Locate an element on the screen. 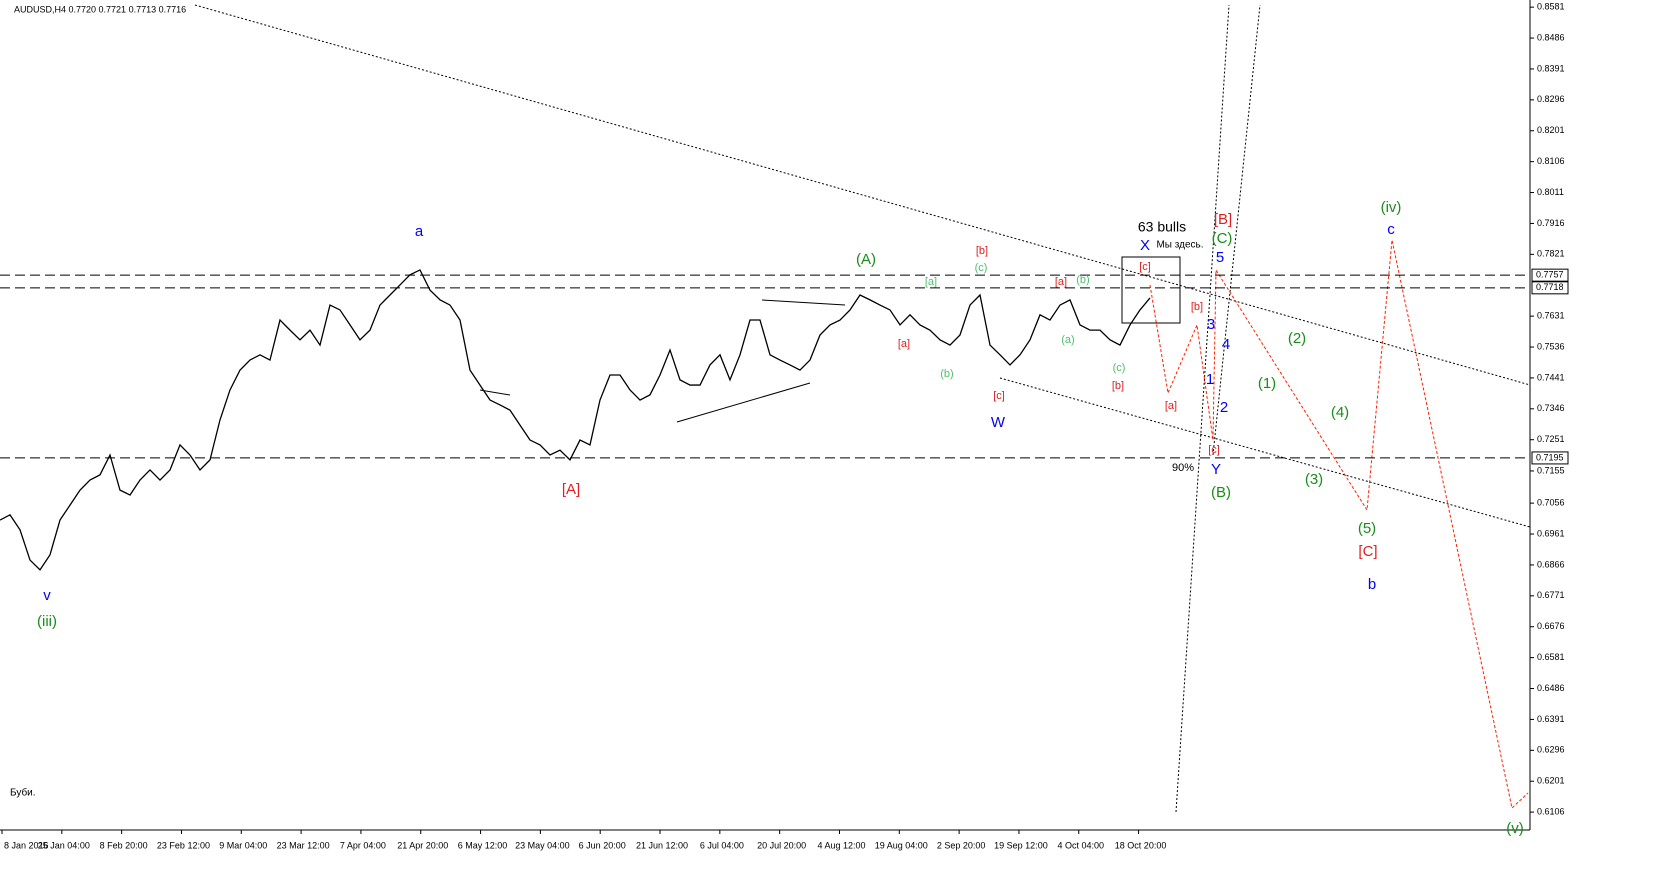 This screenshot has height=892, width=1676. x-tick-label: 19 Aug 04:00 is located at coordinates (901, 845).